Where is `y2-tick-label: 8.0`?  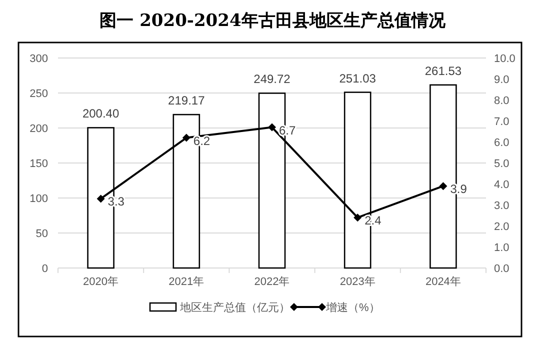 y2-tick-label: 8.0 is located at coordinates (502, 101).